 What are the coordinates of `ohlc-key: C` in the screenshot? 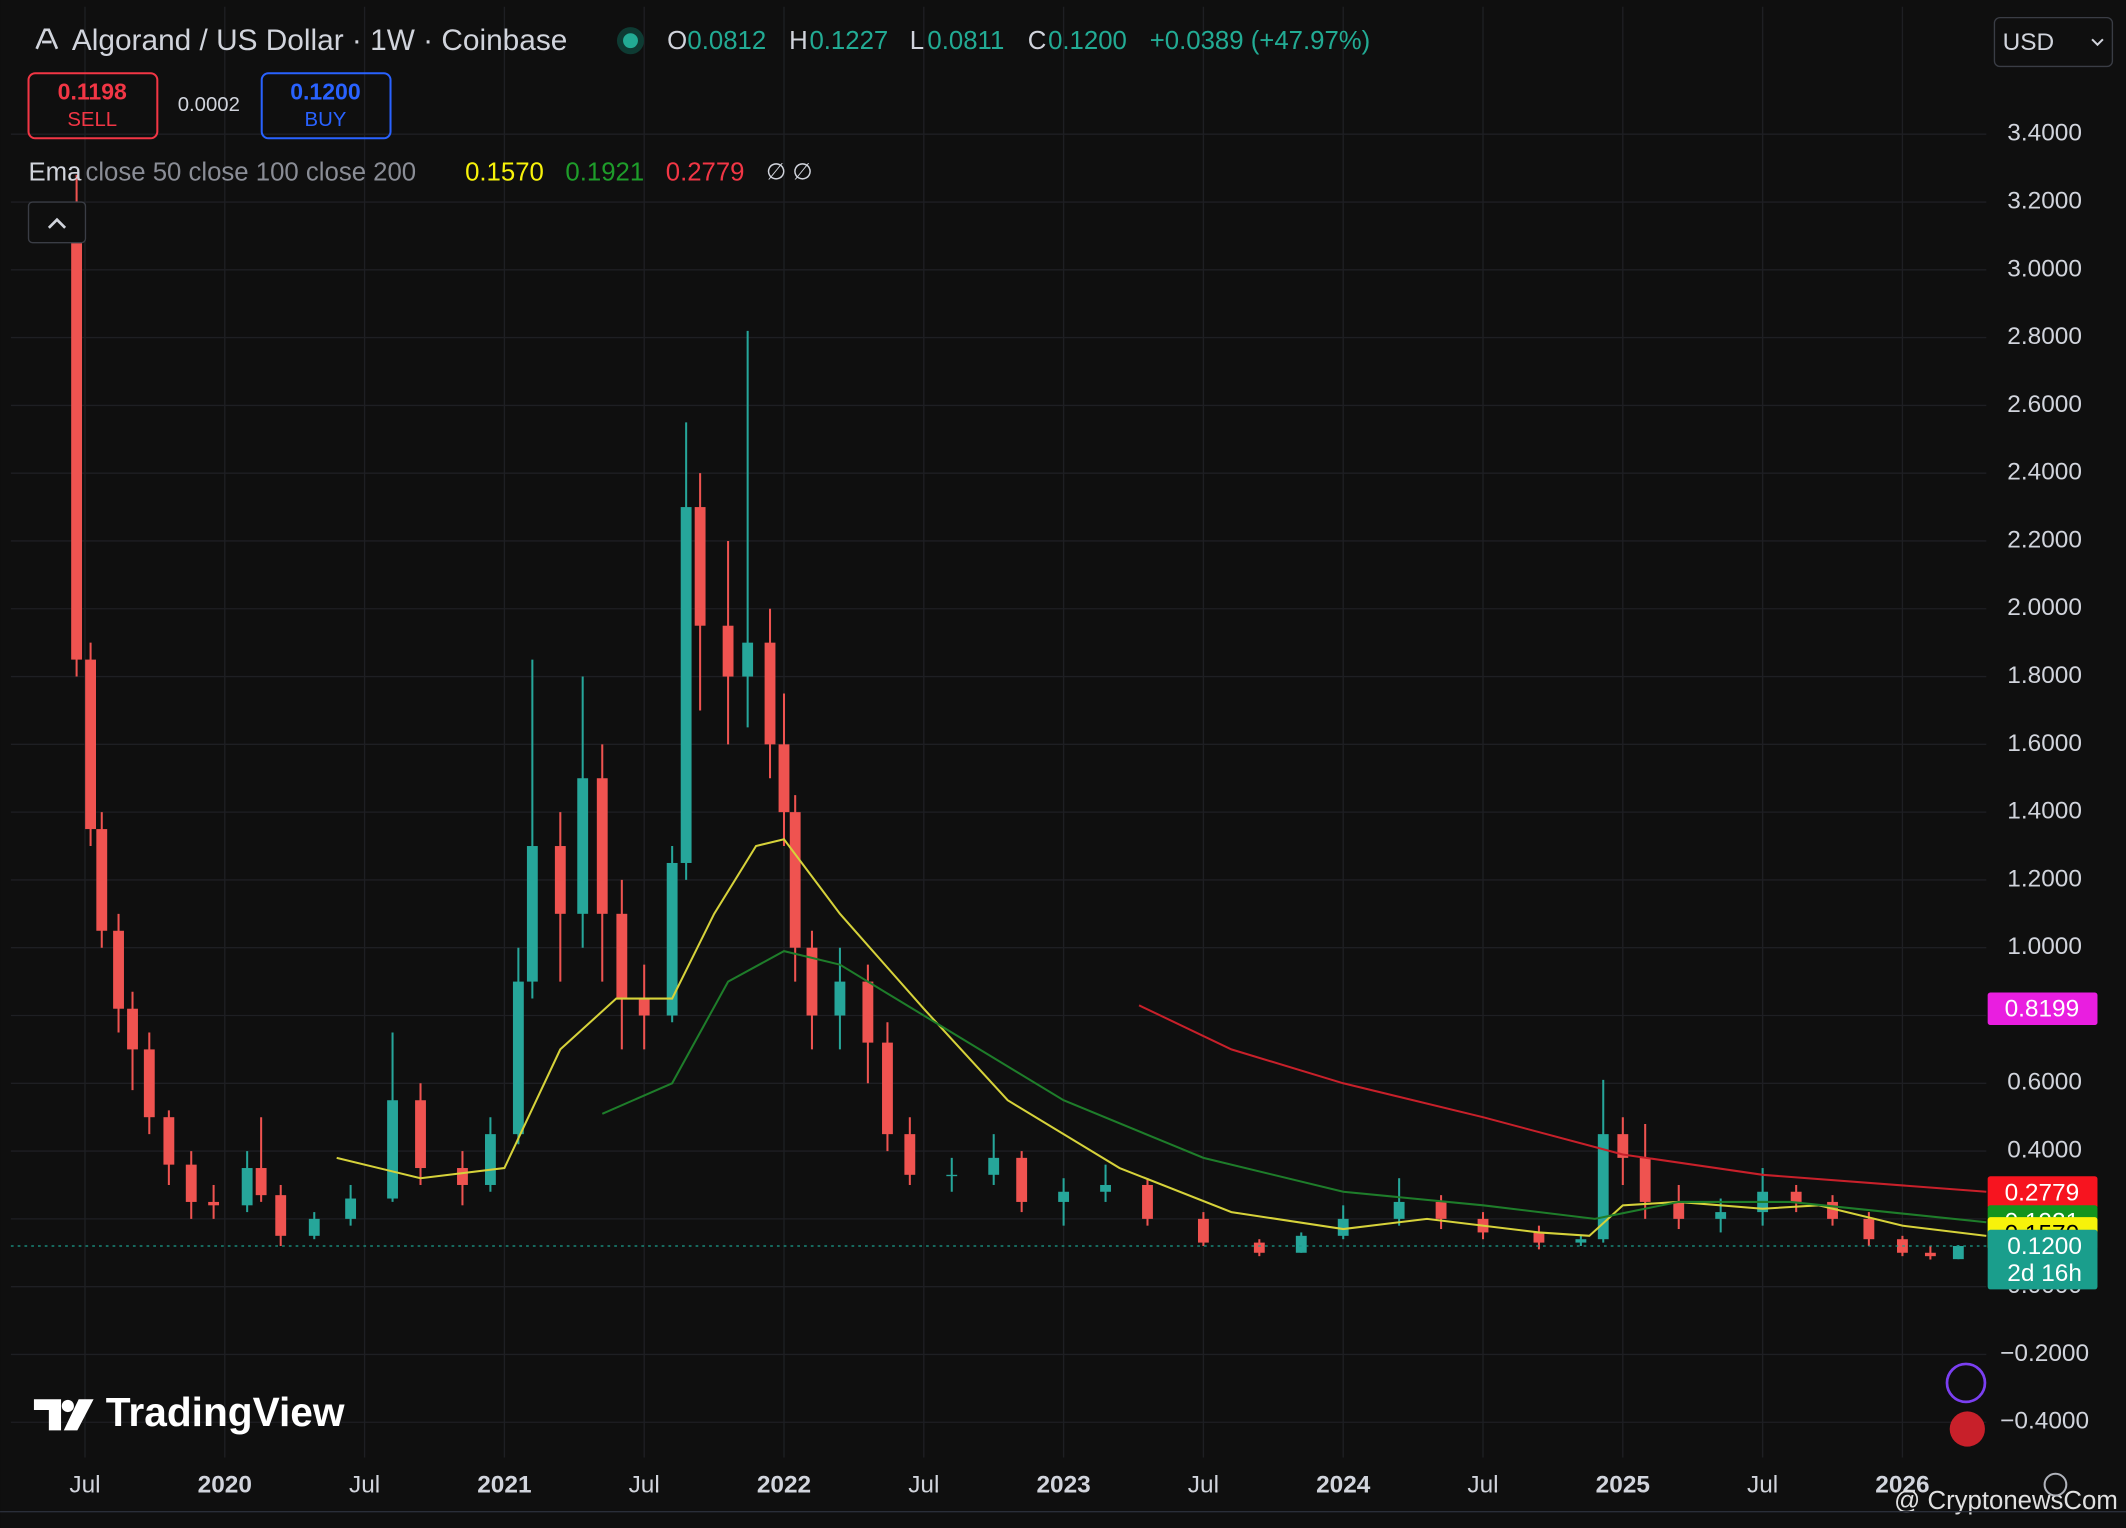 It's located at (1037, 41).